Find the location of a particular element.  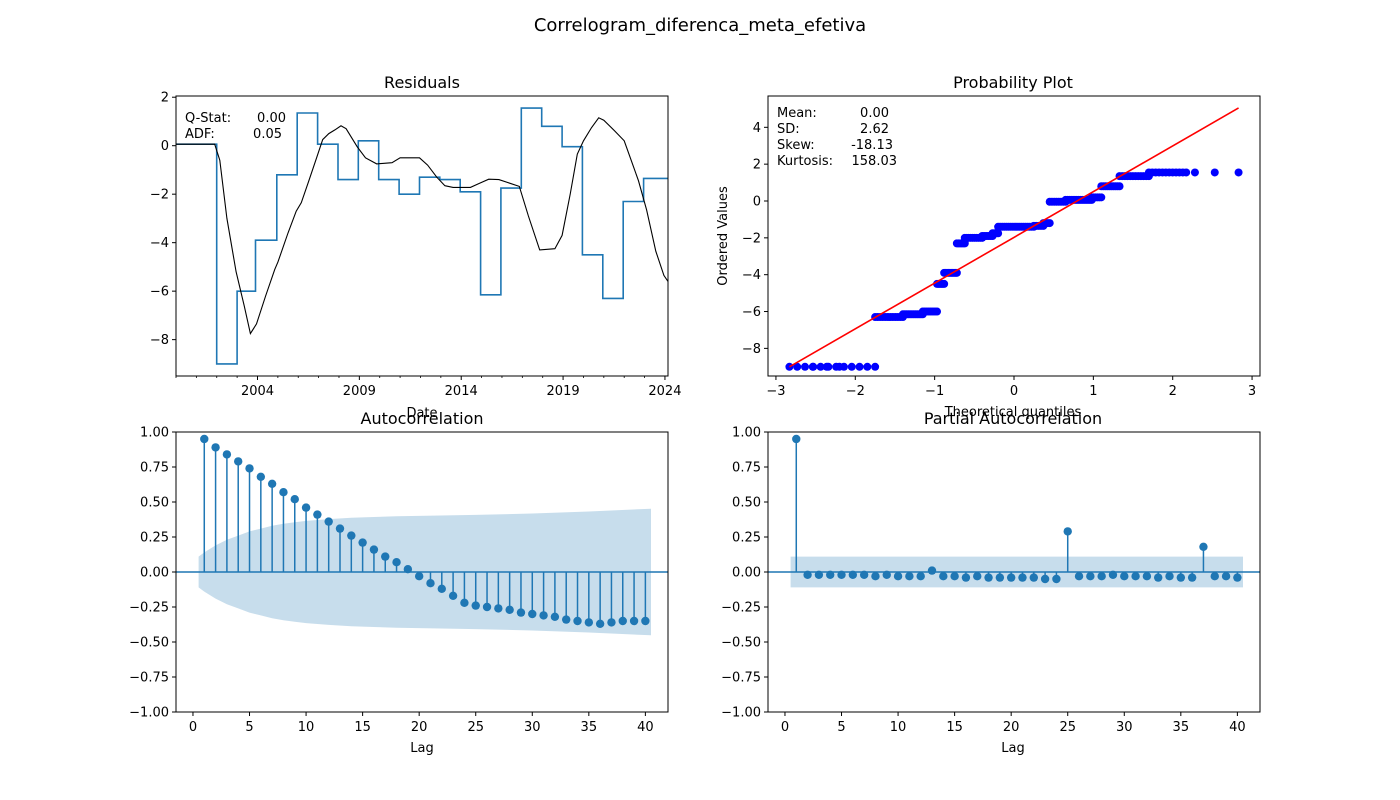

pacf-axes-frame is located at coordinates (1014, 572).